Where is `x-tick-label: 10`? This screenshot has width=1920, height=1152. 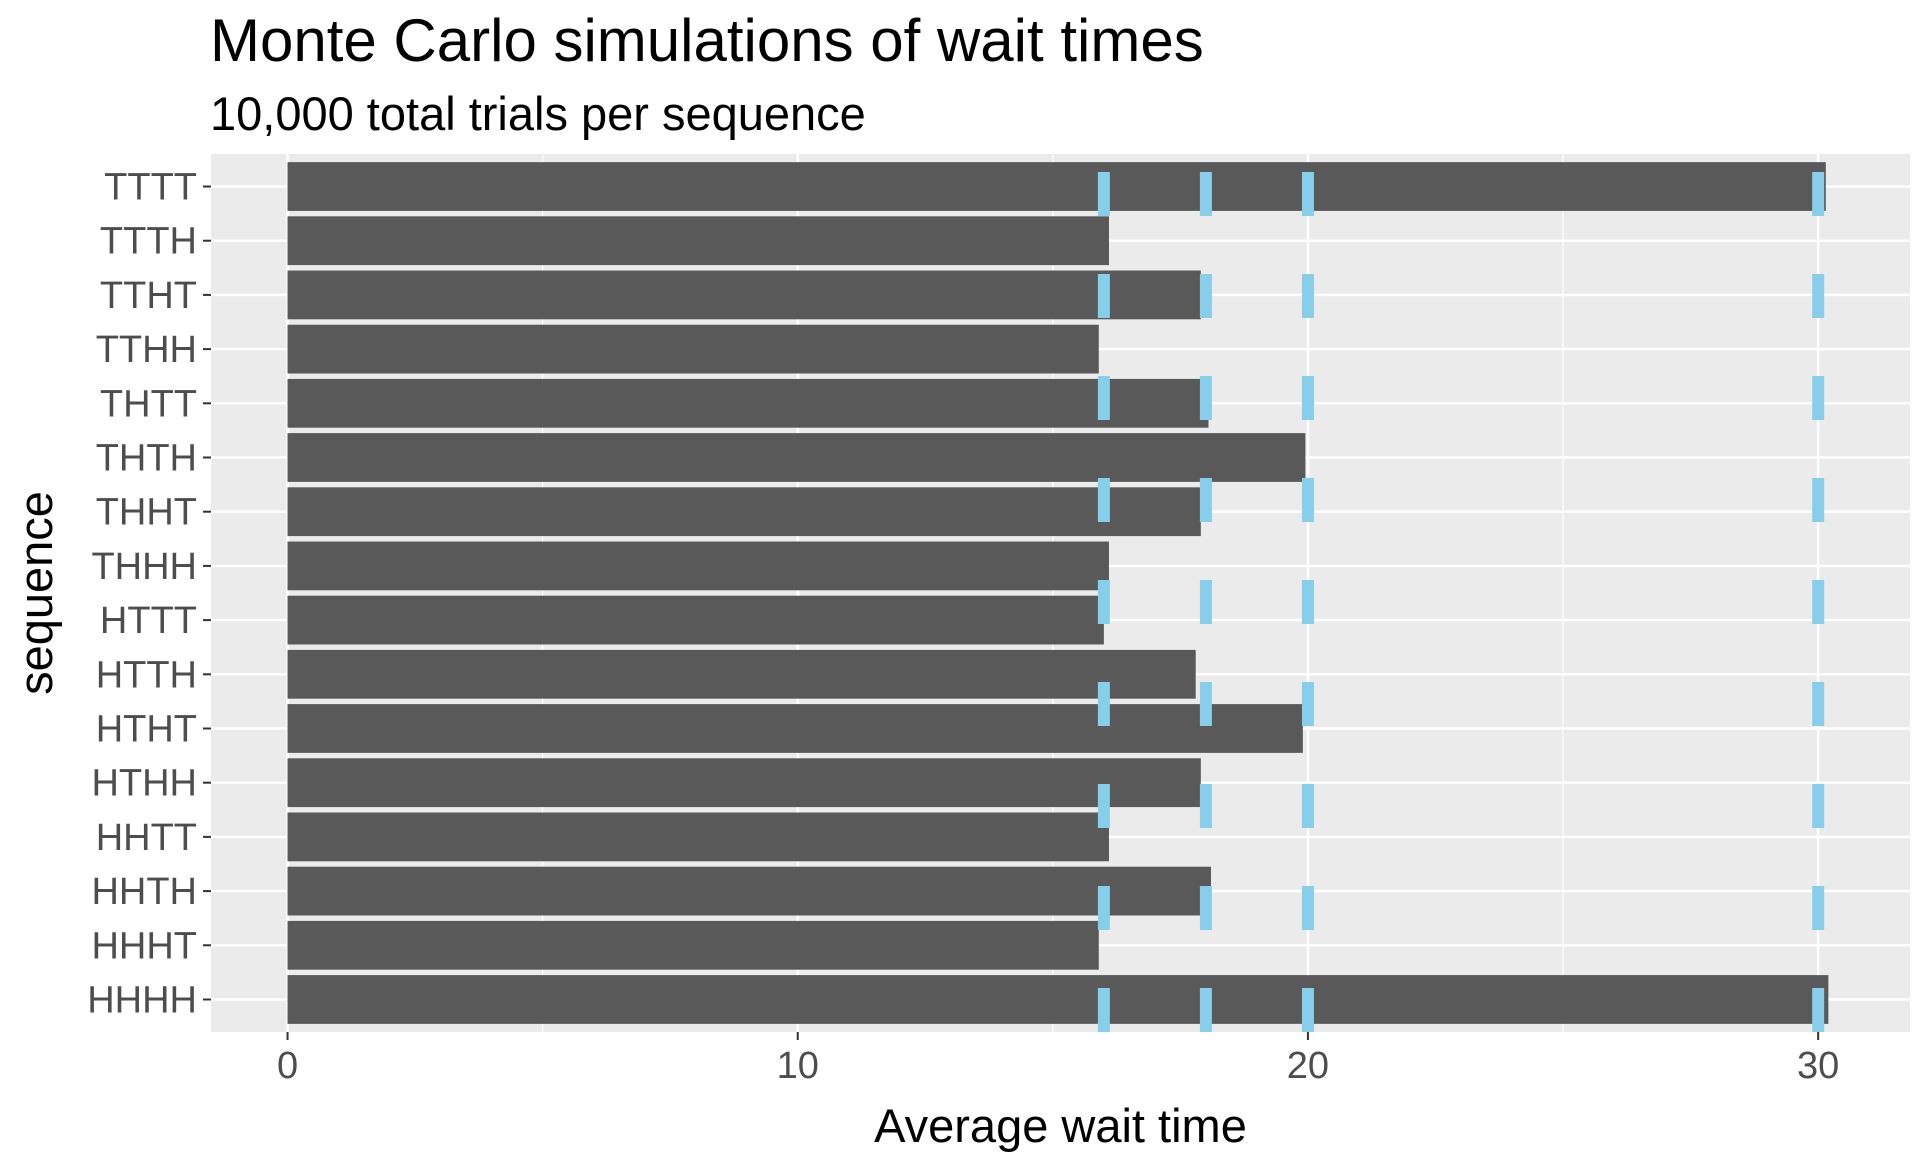 x-tick-label: 10 is located at coordinates (798, 1066).